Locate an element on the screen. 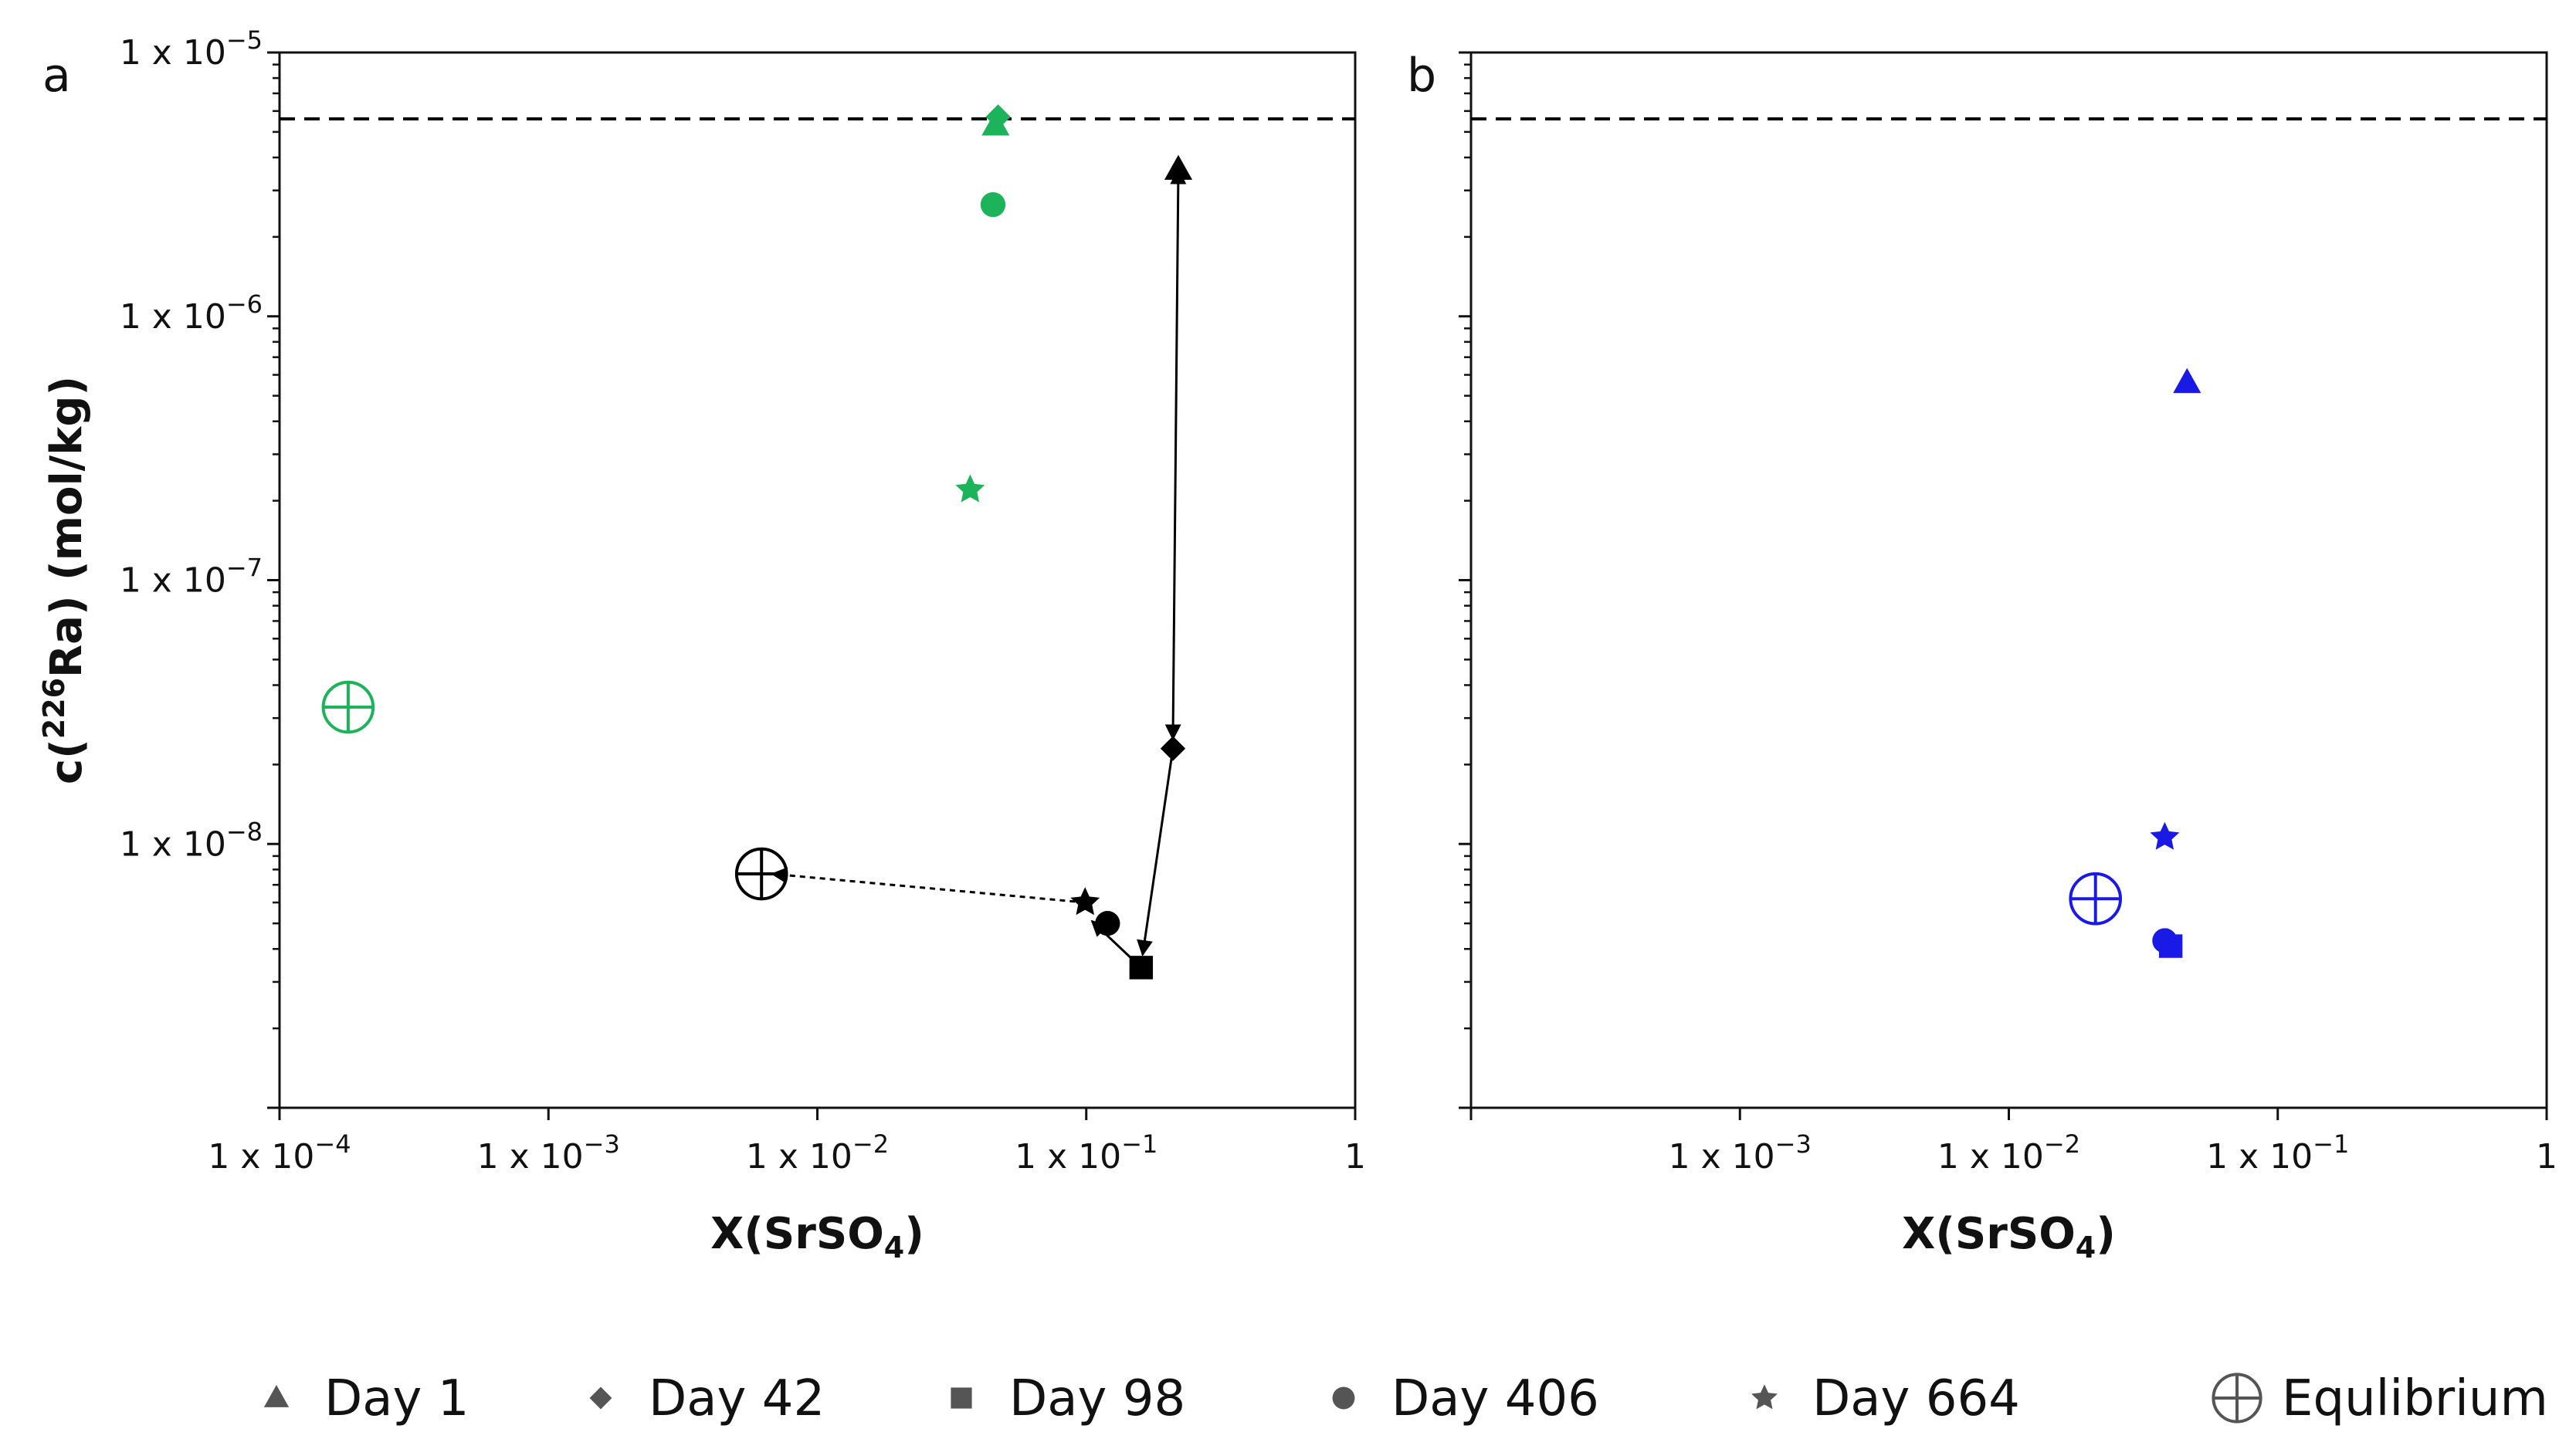 The image size is (2576, 1449). black-day-98-point is located at coordinates (1141, 968).